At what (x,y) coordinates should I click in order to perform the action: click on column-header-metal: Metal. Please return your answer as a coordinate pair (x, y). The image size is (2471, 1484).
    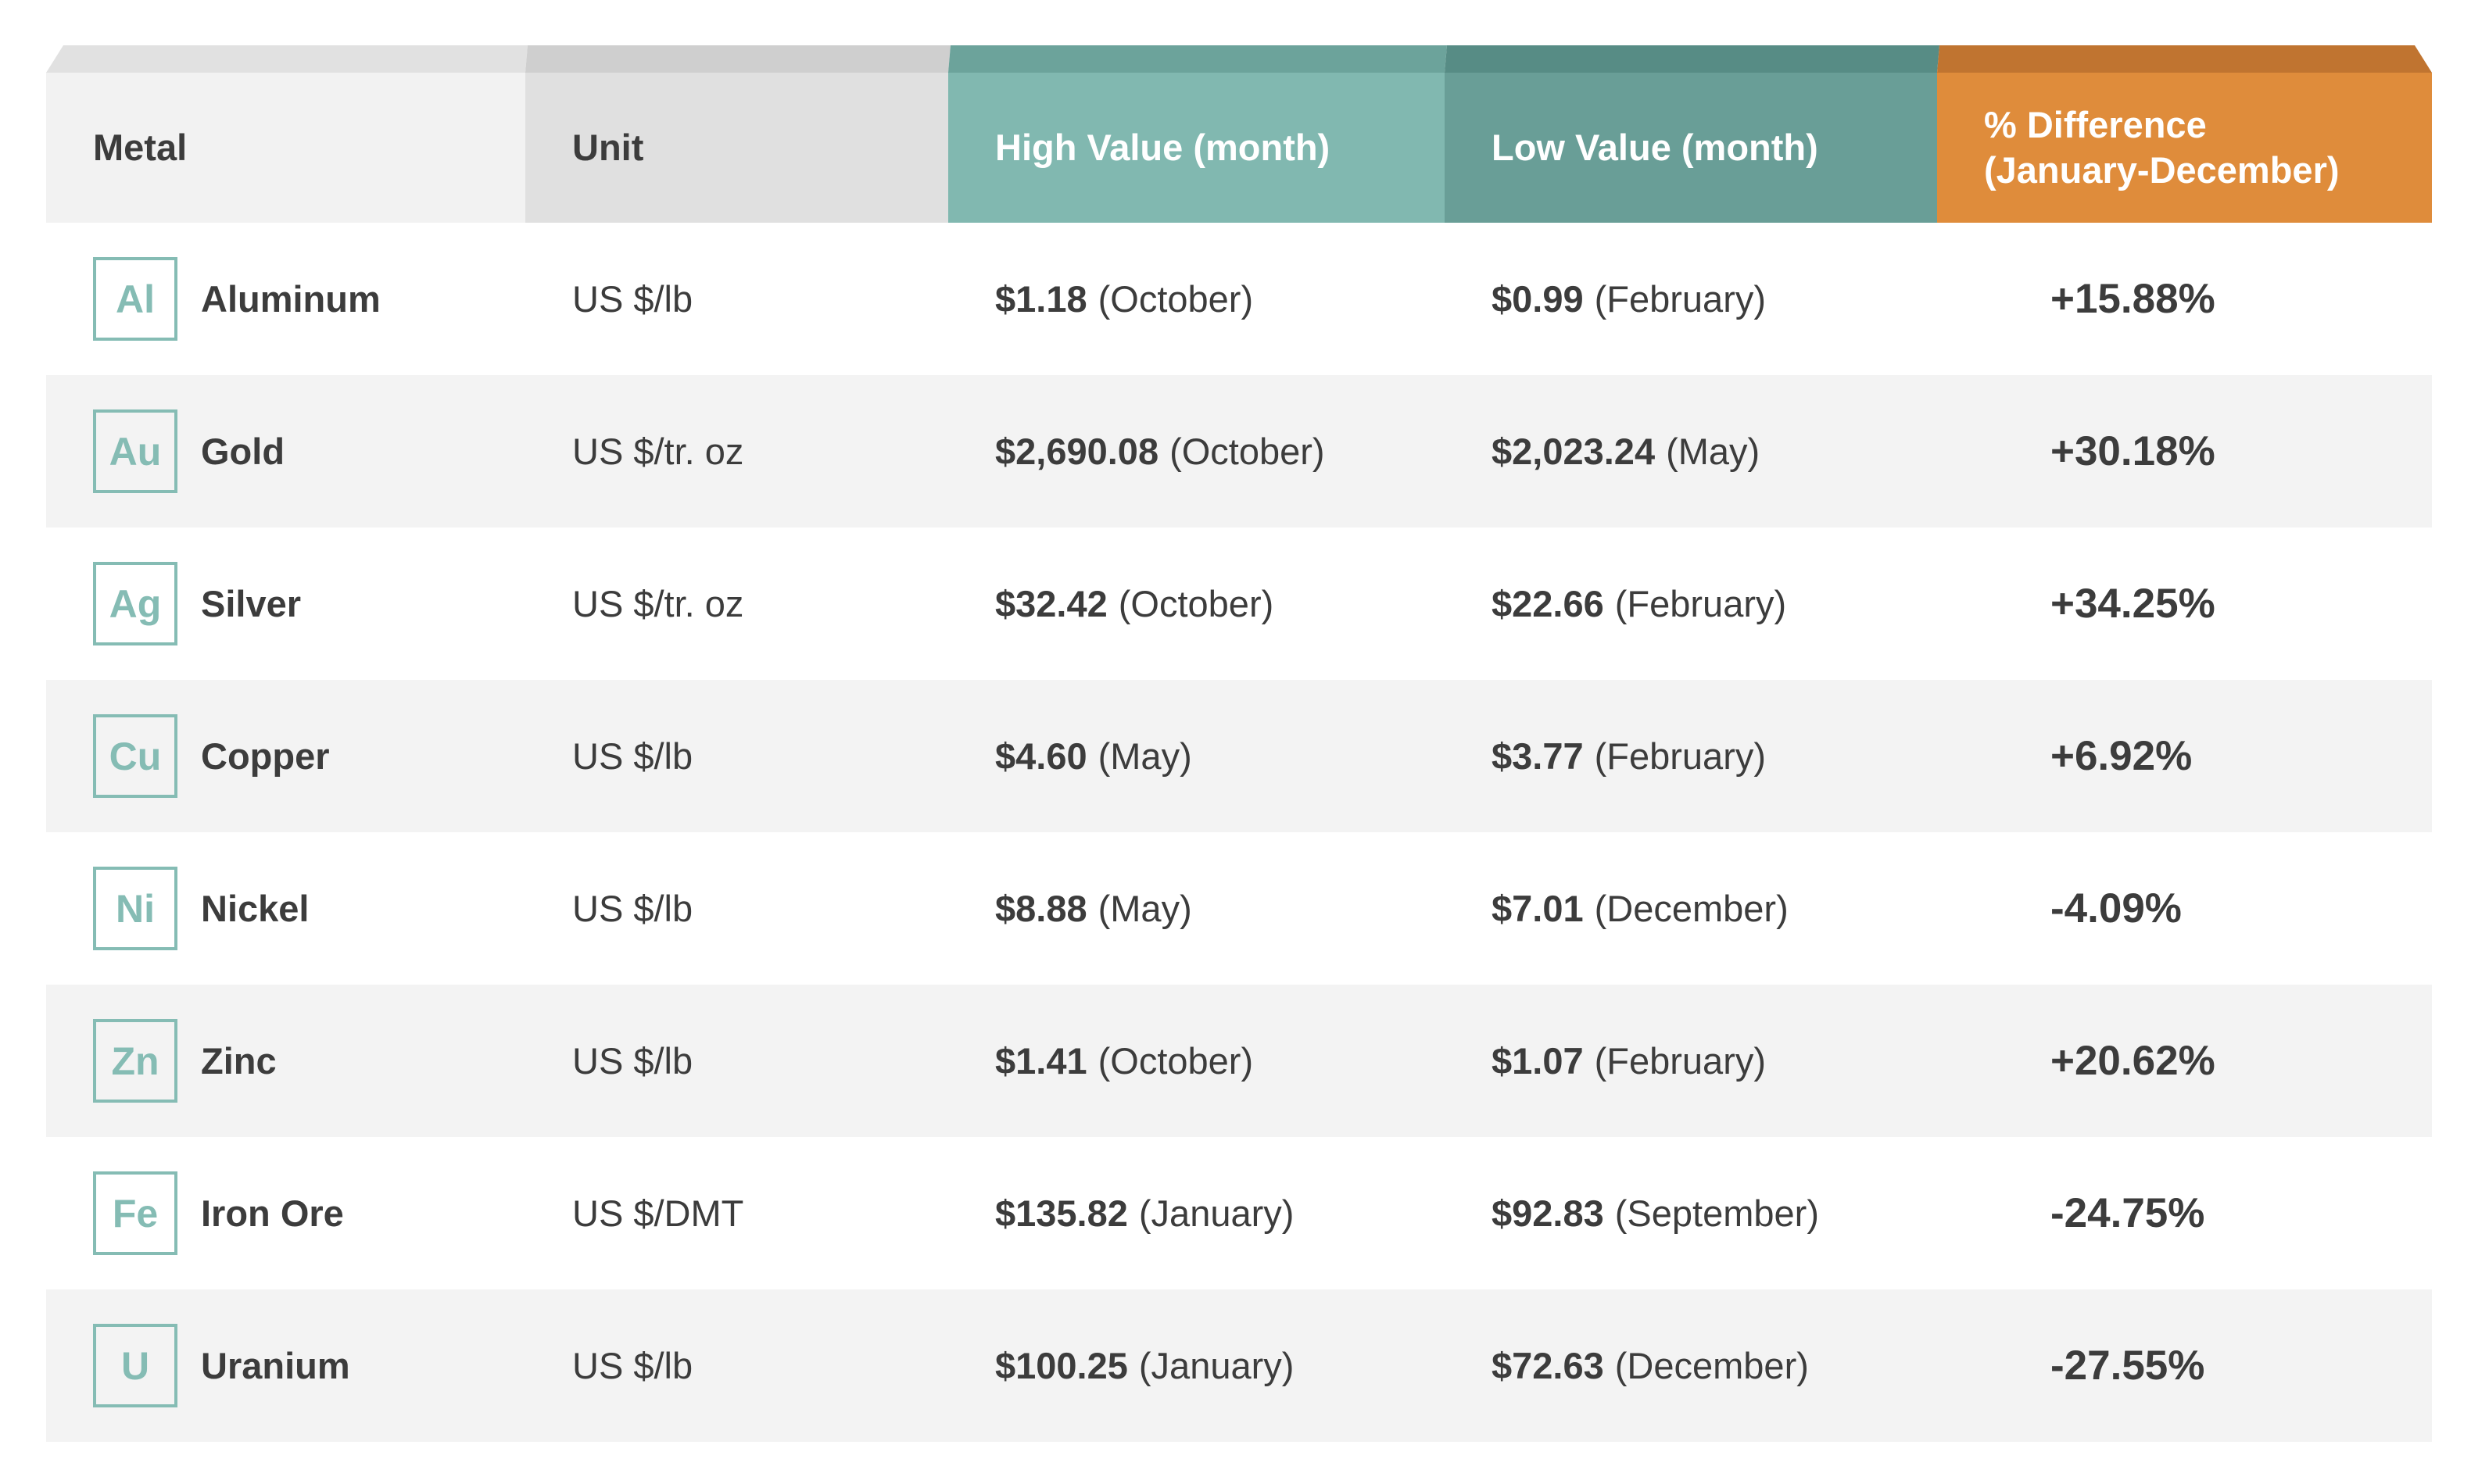
    Looking at the image, I should click on (285, 148).